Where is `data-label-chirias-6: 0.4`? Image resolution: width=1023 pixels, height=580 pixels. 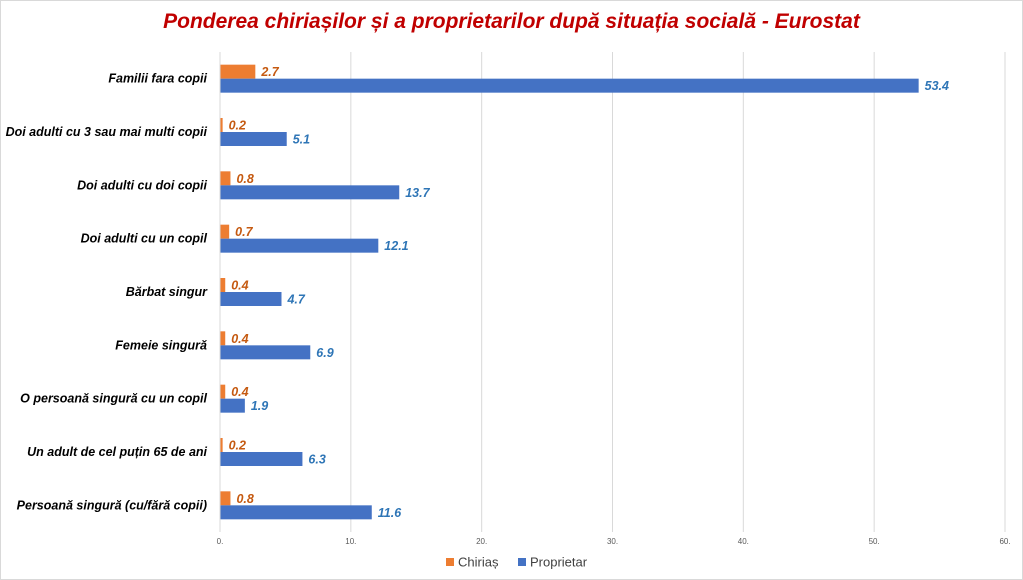
data-label-chirias-6: 0.4 is located at coordinates (239, 392).